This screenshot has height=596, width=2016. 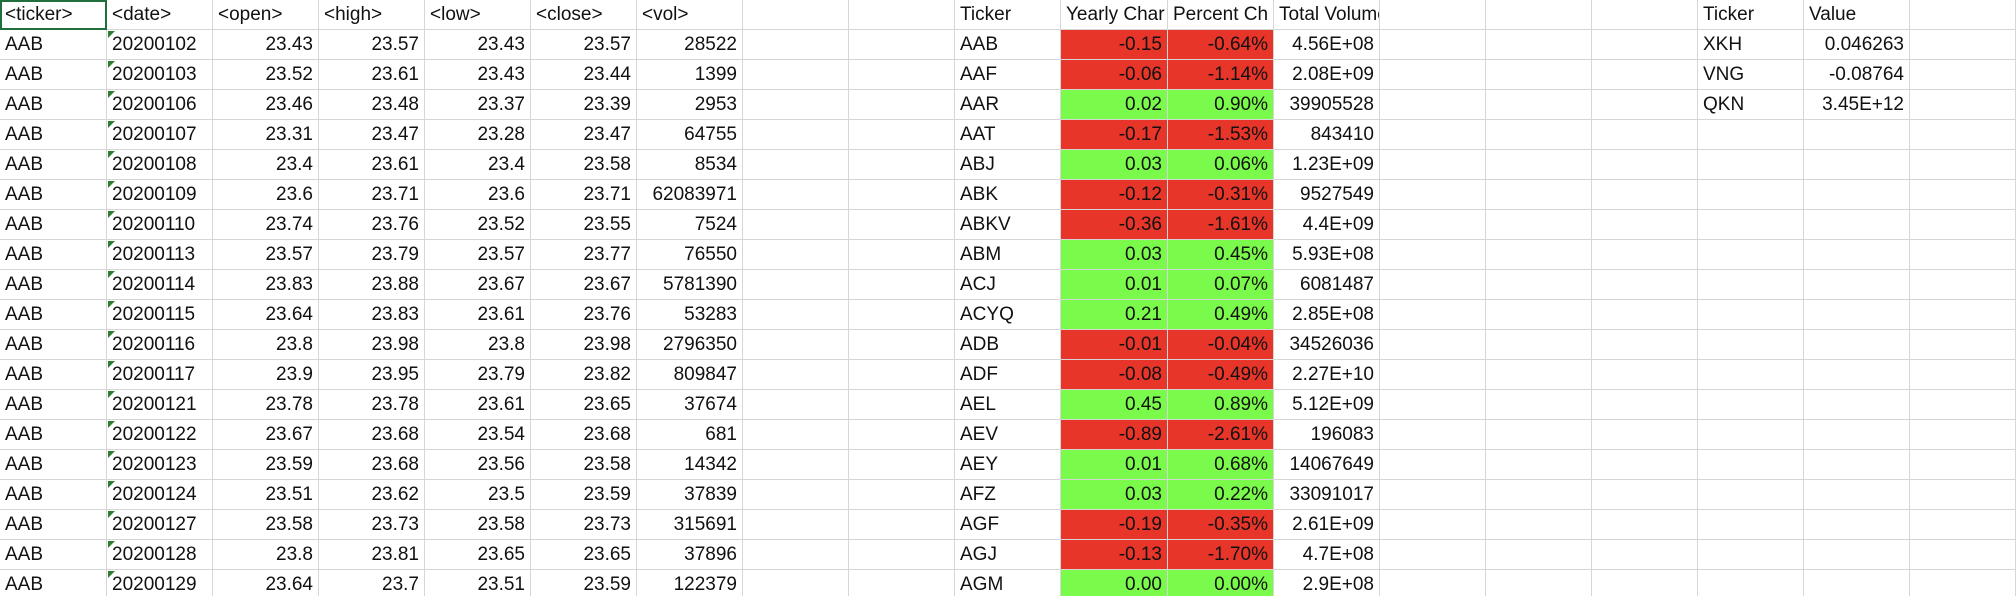 I want to click on value-cell: 23.61, so click(x=372, y=165).